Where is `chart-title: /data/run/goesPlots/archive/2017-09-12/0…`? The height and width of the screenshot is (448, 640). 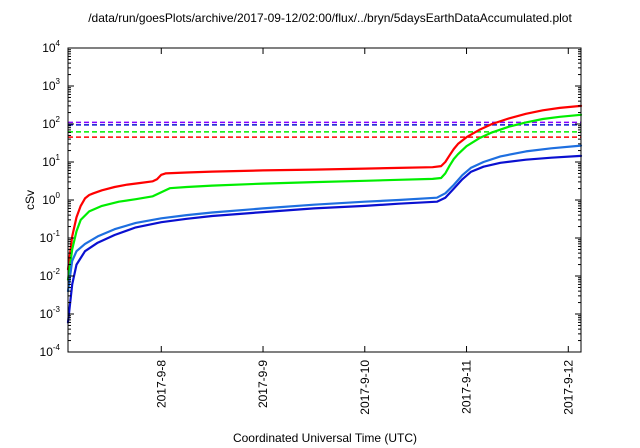
chart-title: /data/run/goesPlots/archive/2017-09-12/0… is located at coordinates (330, 18).